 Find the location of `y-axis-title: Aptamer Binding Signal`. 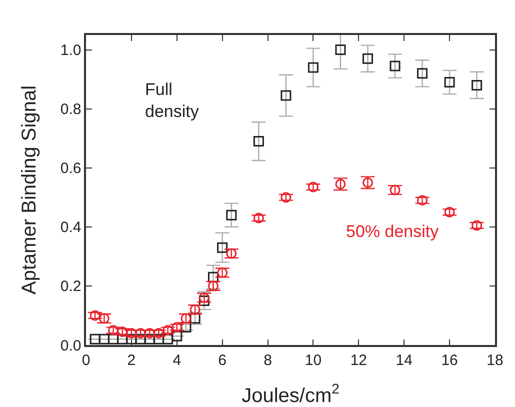

y-axis-title: Aptamer Binding Signal is located at coordinates (29, 190).